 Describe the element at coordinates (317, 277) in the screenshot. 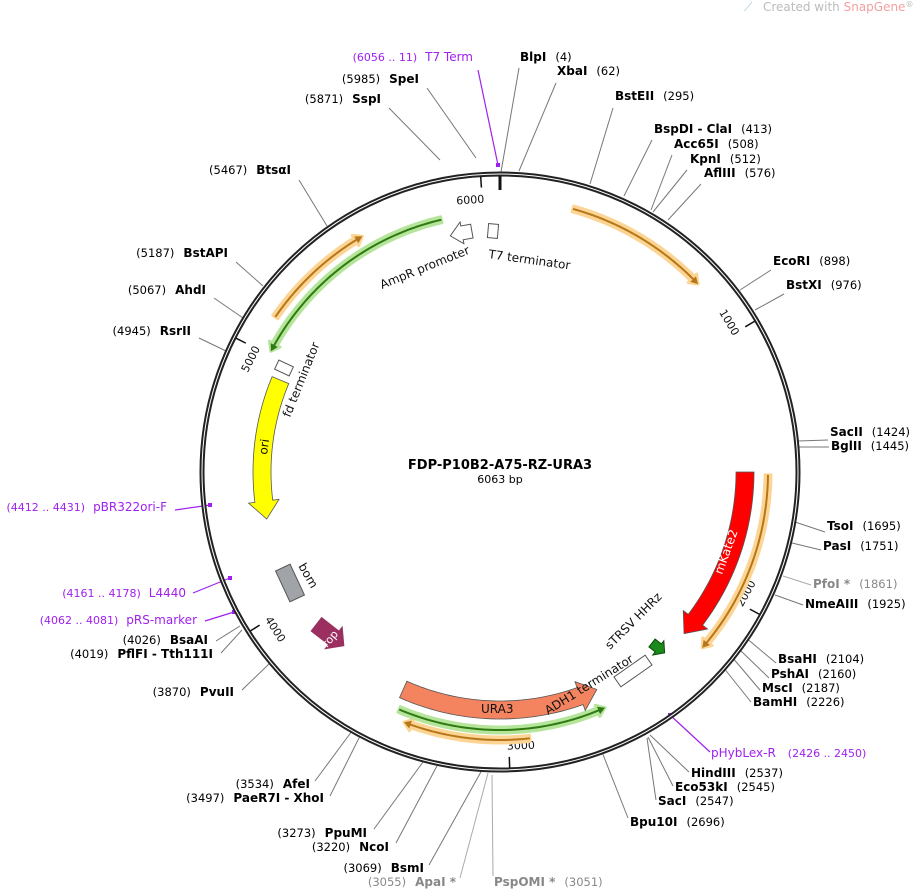

I see `orf-arc-top-left` at that location.